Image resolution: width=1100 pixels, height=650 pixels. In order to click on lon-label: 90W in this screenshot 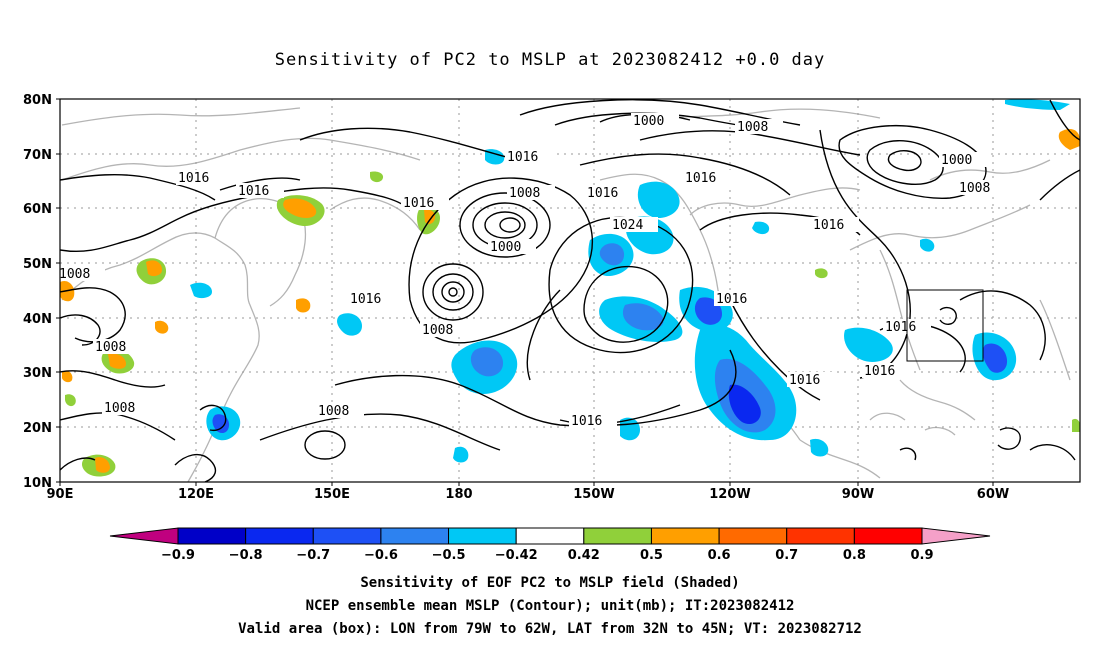, I will do `click(858, 494)`.